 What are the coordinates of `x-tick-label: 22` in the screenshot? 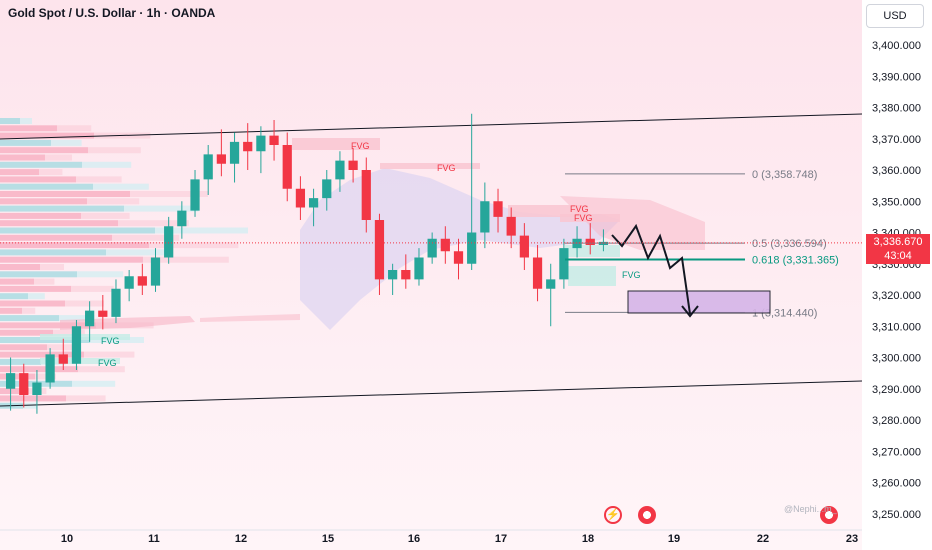 It's located at (763, 539).